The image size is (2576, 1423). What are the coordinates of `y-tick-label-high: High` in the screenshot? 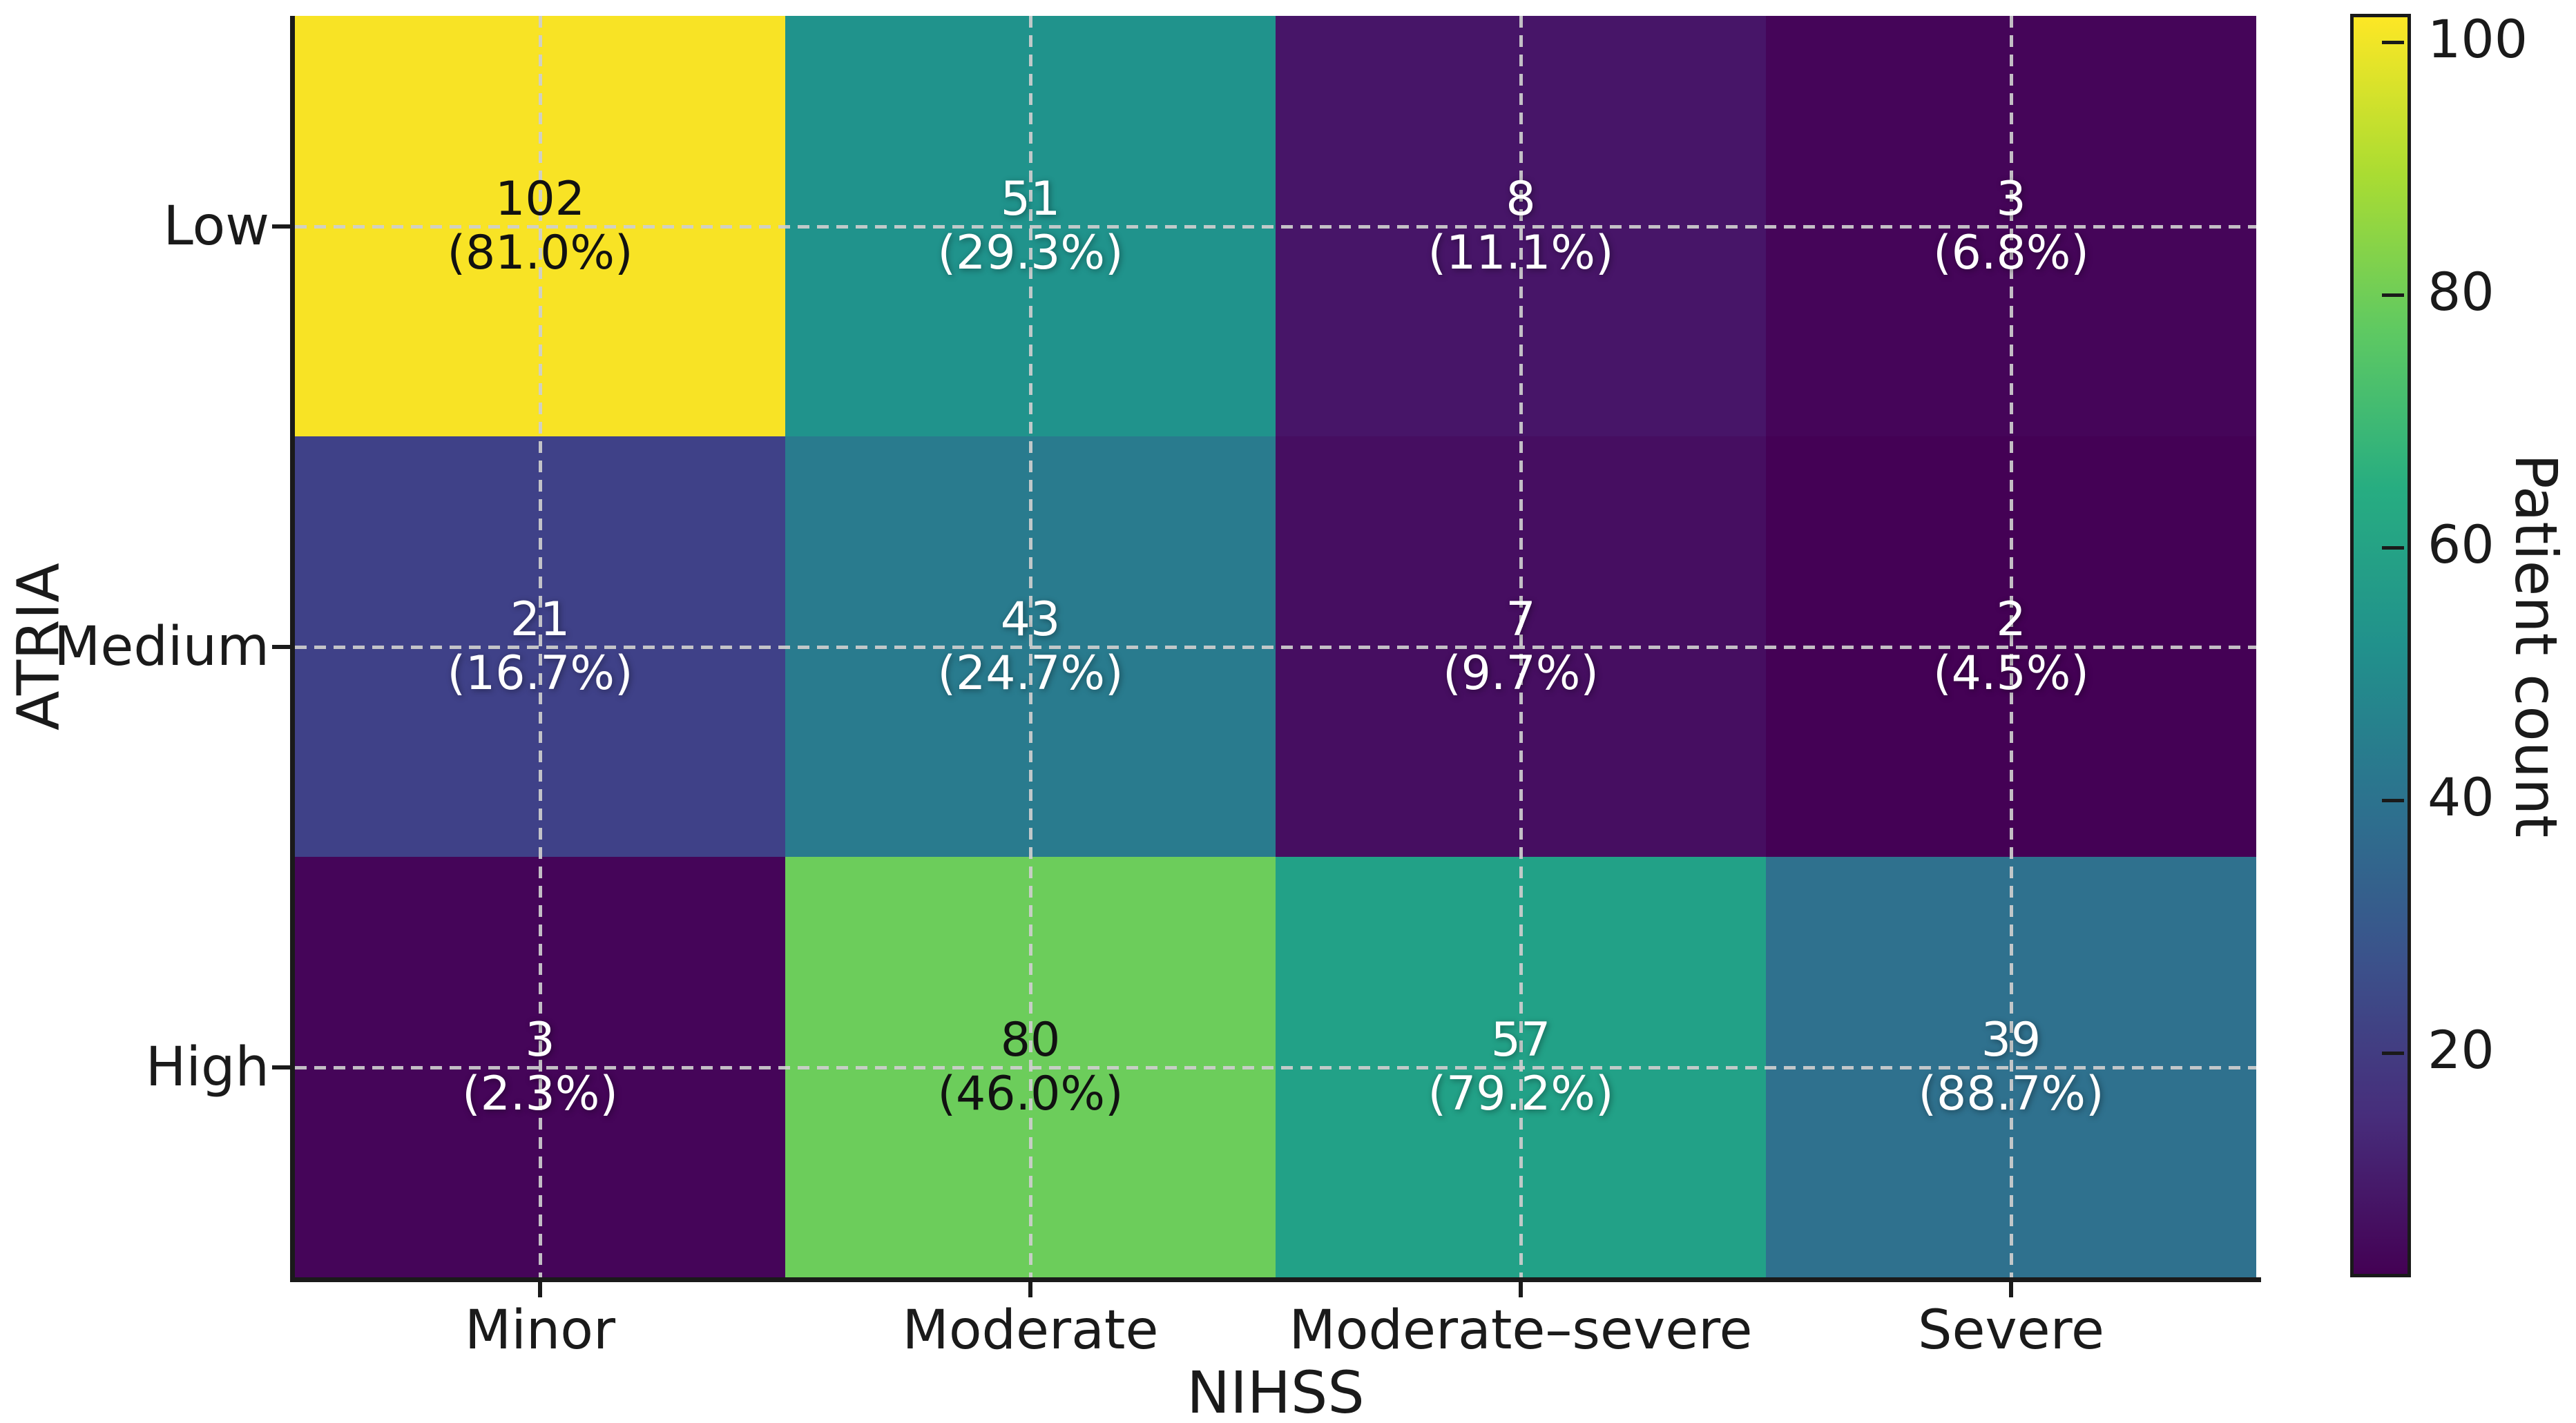 It's located at (207, 1067).